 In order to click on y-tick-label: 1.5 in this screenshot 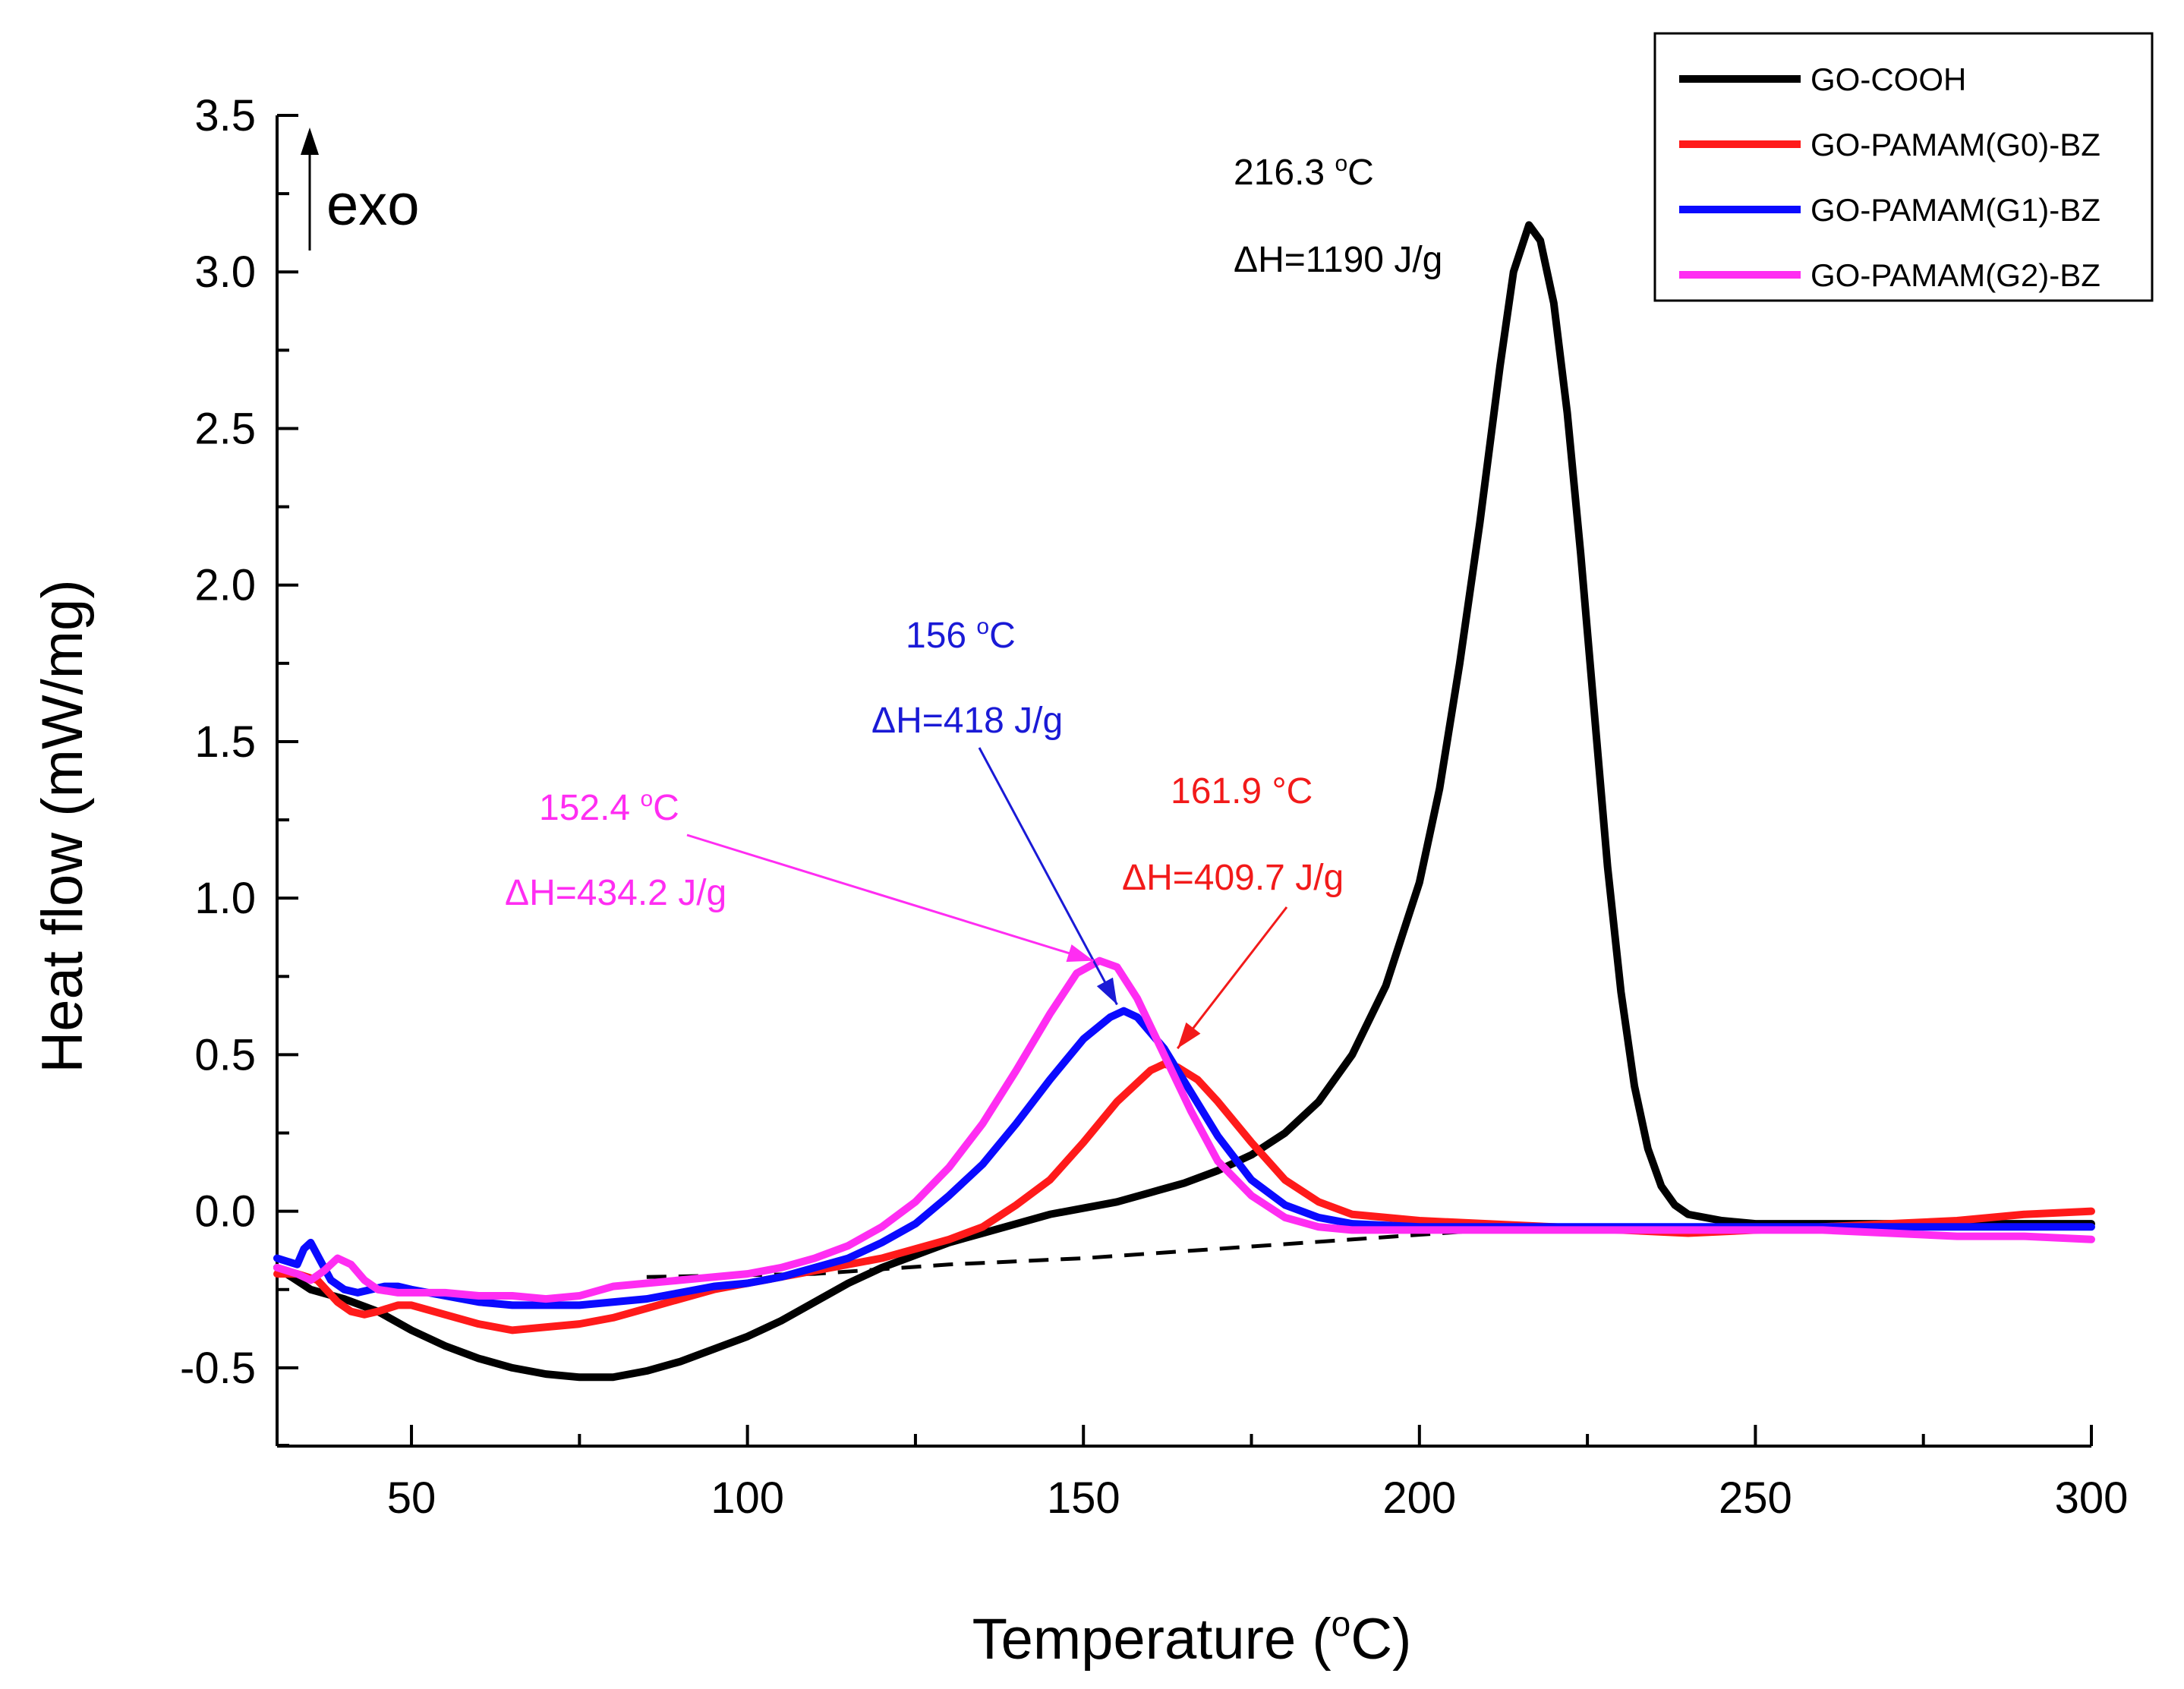, I will do `click(225, 742)`.